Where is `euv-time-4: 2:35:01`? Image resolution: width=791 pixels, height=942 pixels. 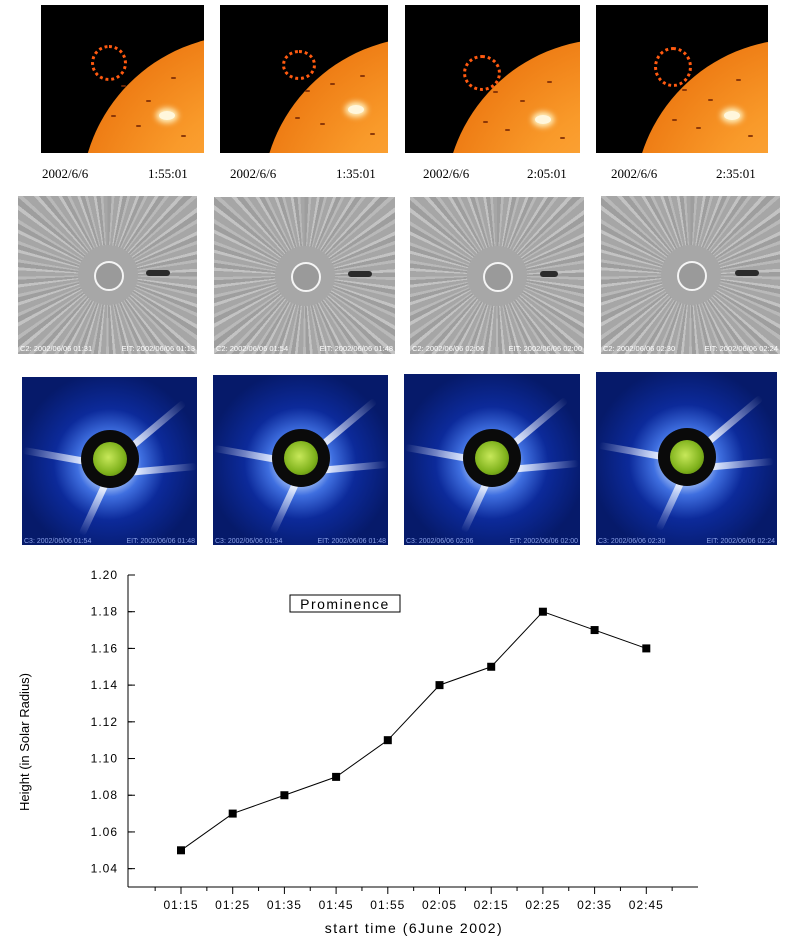
euv-time-4: 2:35:01 is located at coordinates (736, 173).